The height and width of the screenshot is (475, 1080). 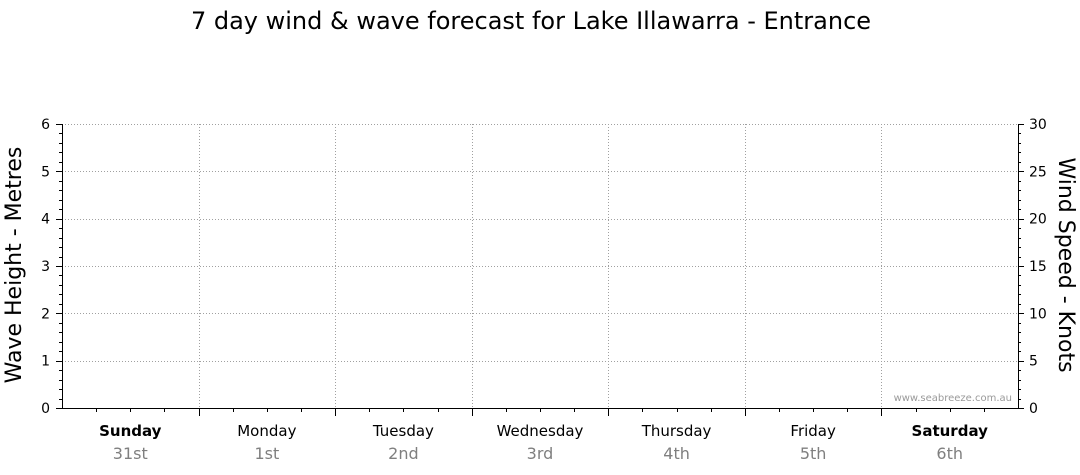 What do you see at coordinates (953, 398) in the screenshot?
I see `watermark: www.seabreeze.com.au` at bounding box center [953, 398].